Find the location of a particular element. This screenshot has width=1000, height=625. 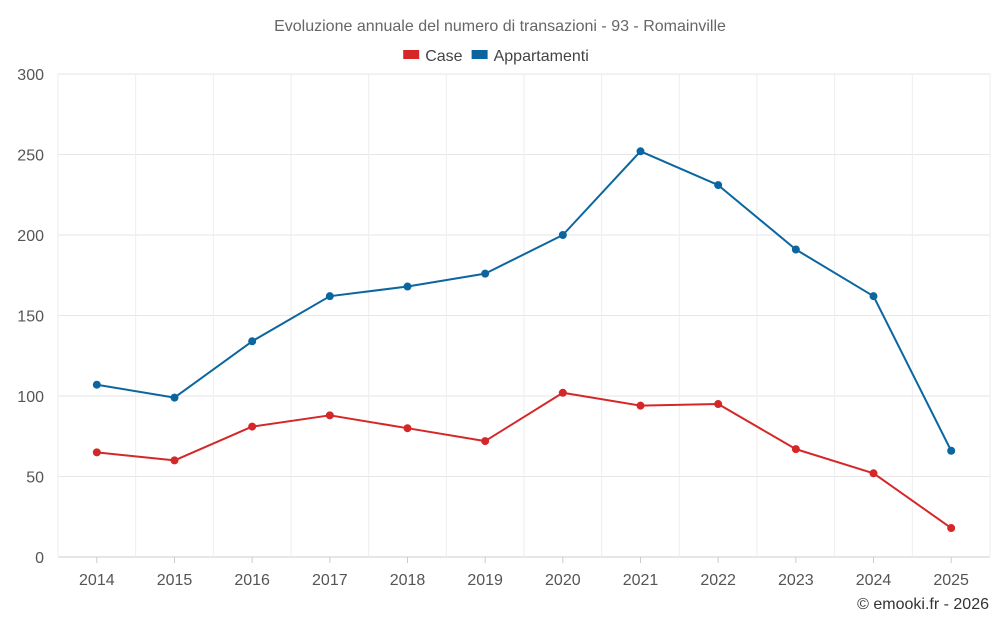

legend-label: Case is located at coordinates (443, 56).